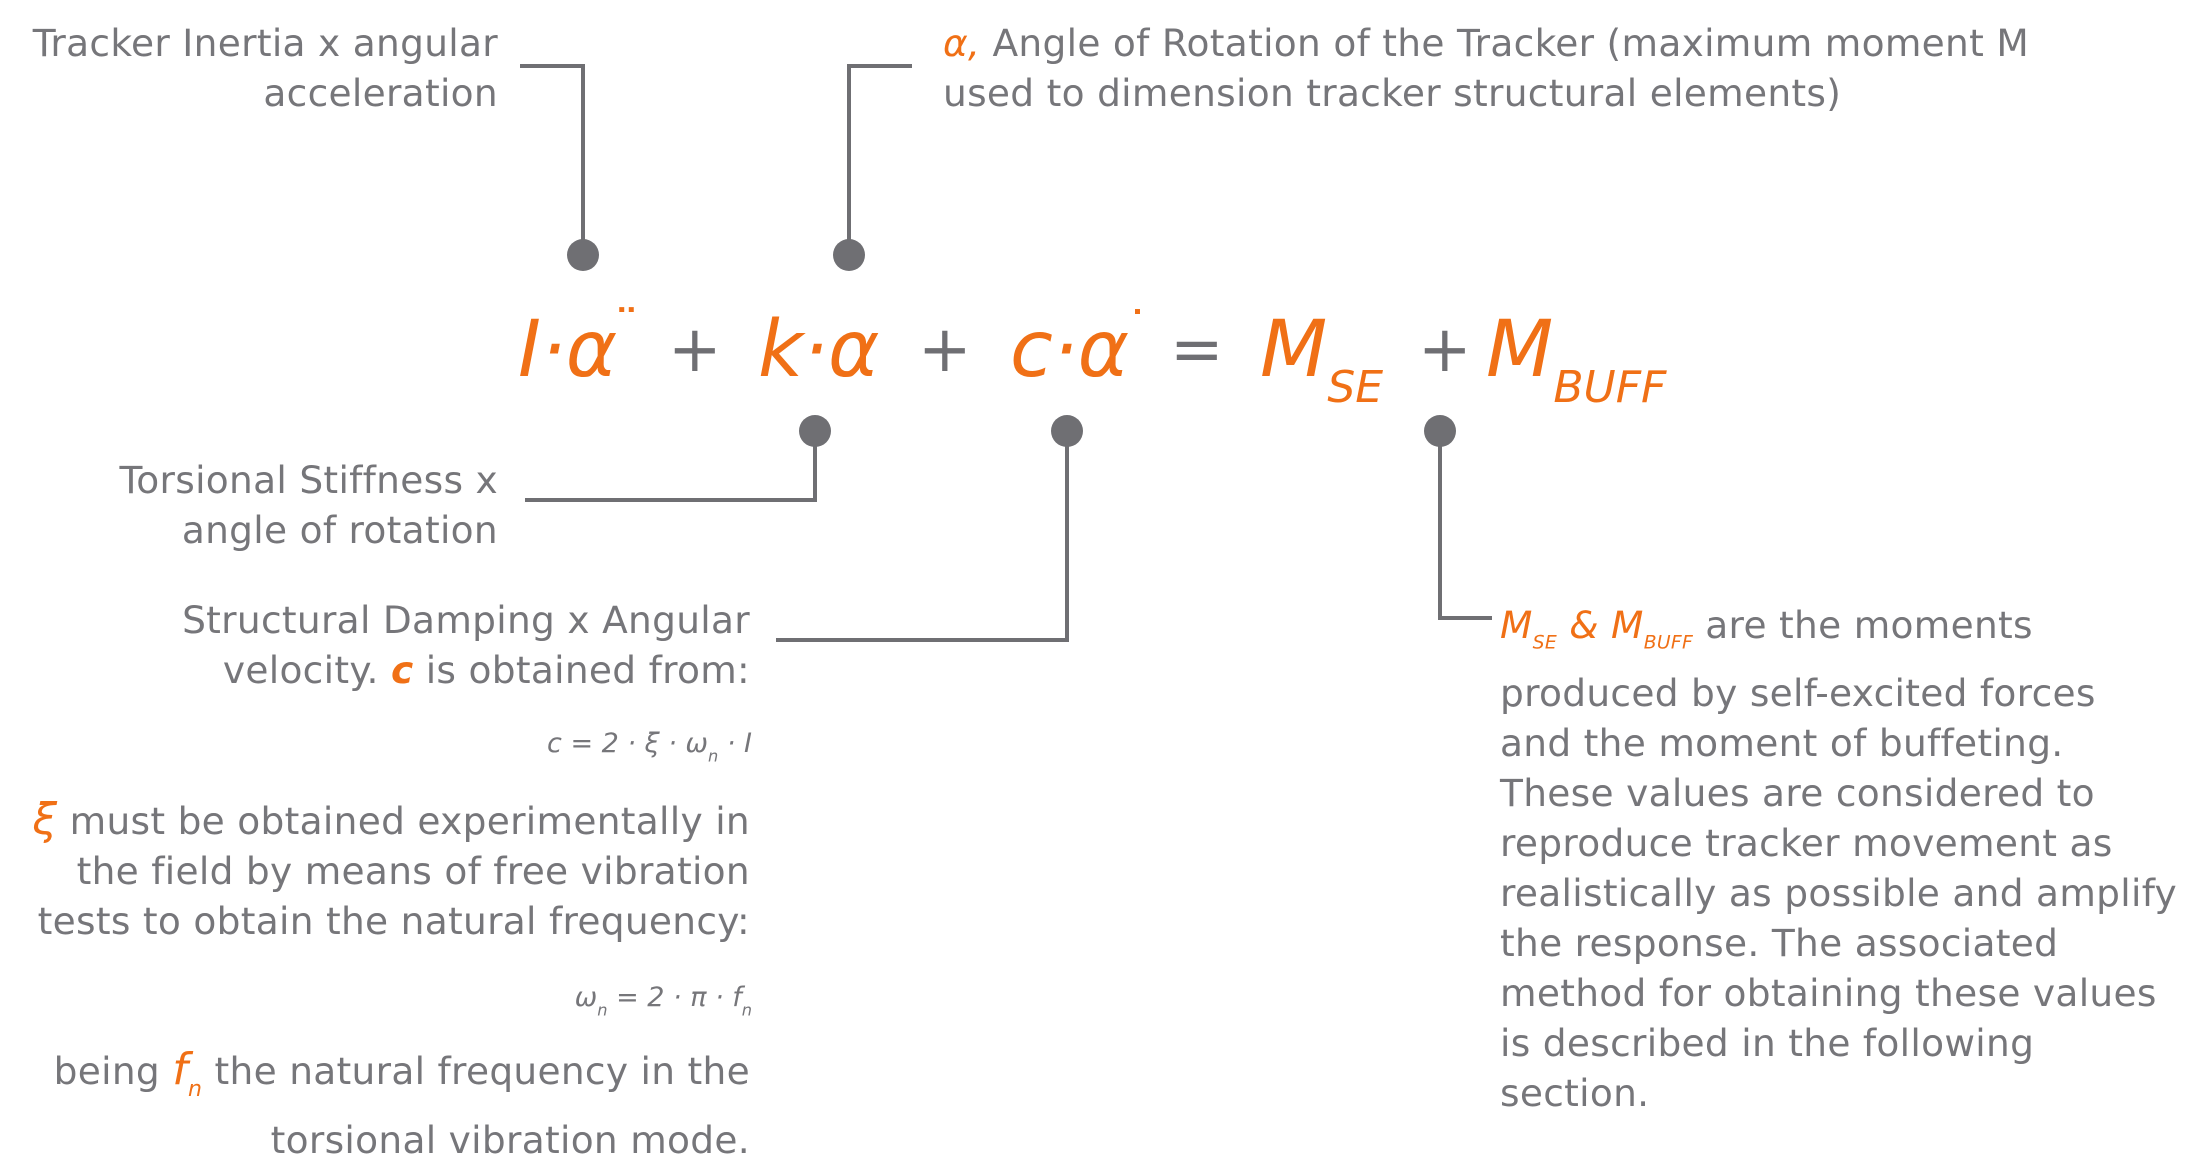 The image size is (2200, 1176). What do you see at coordinates (1839, 893) in the screenshot?
I see `moments-line6: realistically as possible and amplify` at bounding box center [1839, 893].